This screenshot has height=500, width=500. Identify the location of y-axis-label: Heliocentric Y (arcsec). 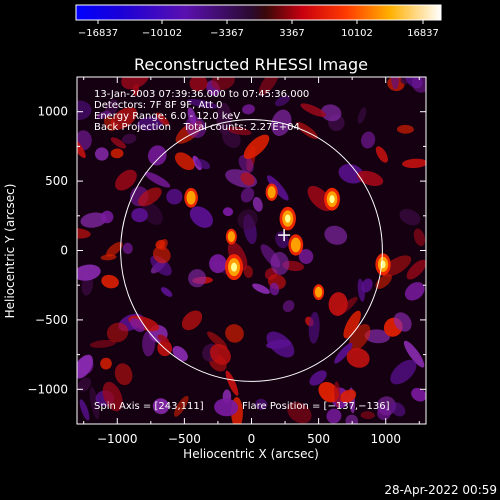
(10, 251).